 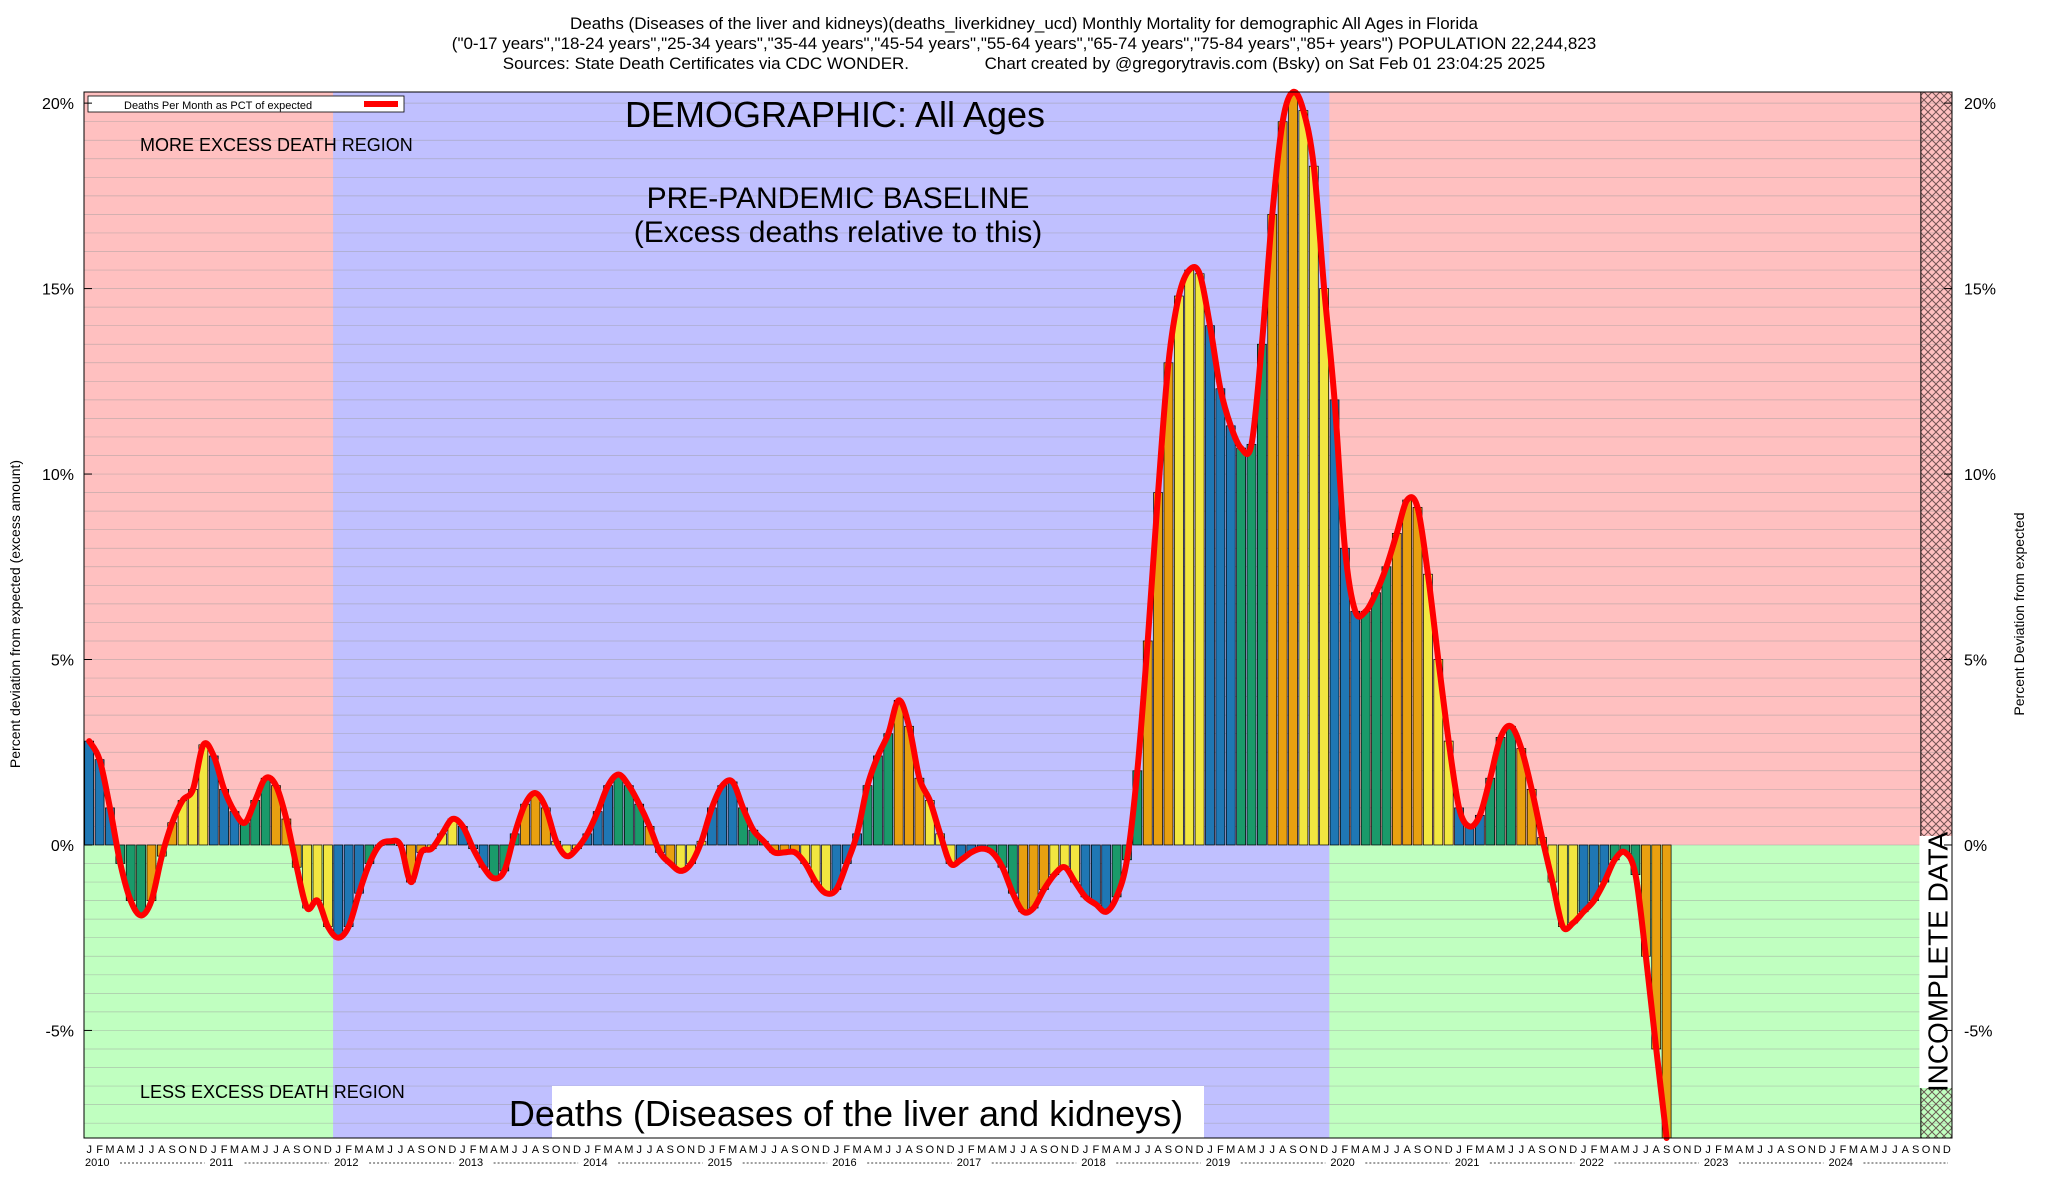 I want to click on baseline-label-1: PRE-PANDEMIC BASELINE, so click(x=838, y=198).